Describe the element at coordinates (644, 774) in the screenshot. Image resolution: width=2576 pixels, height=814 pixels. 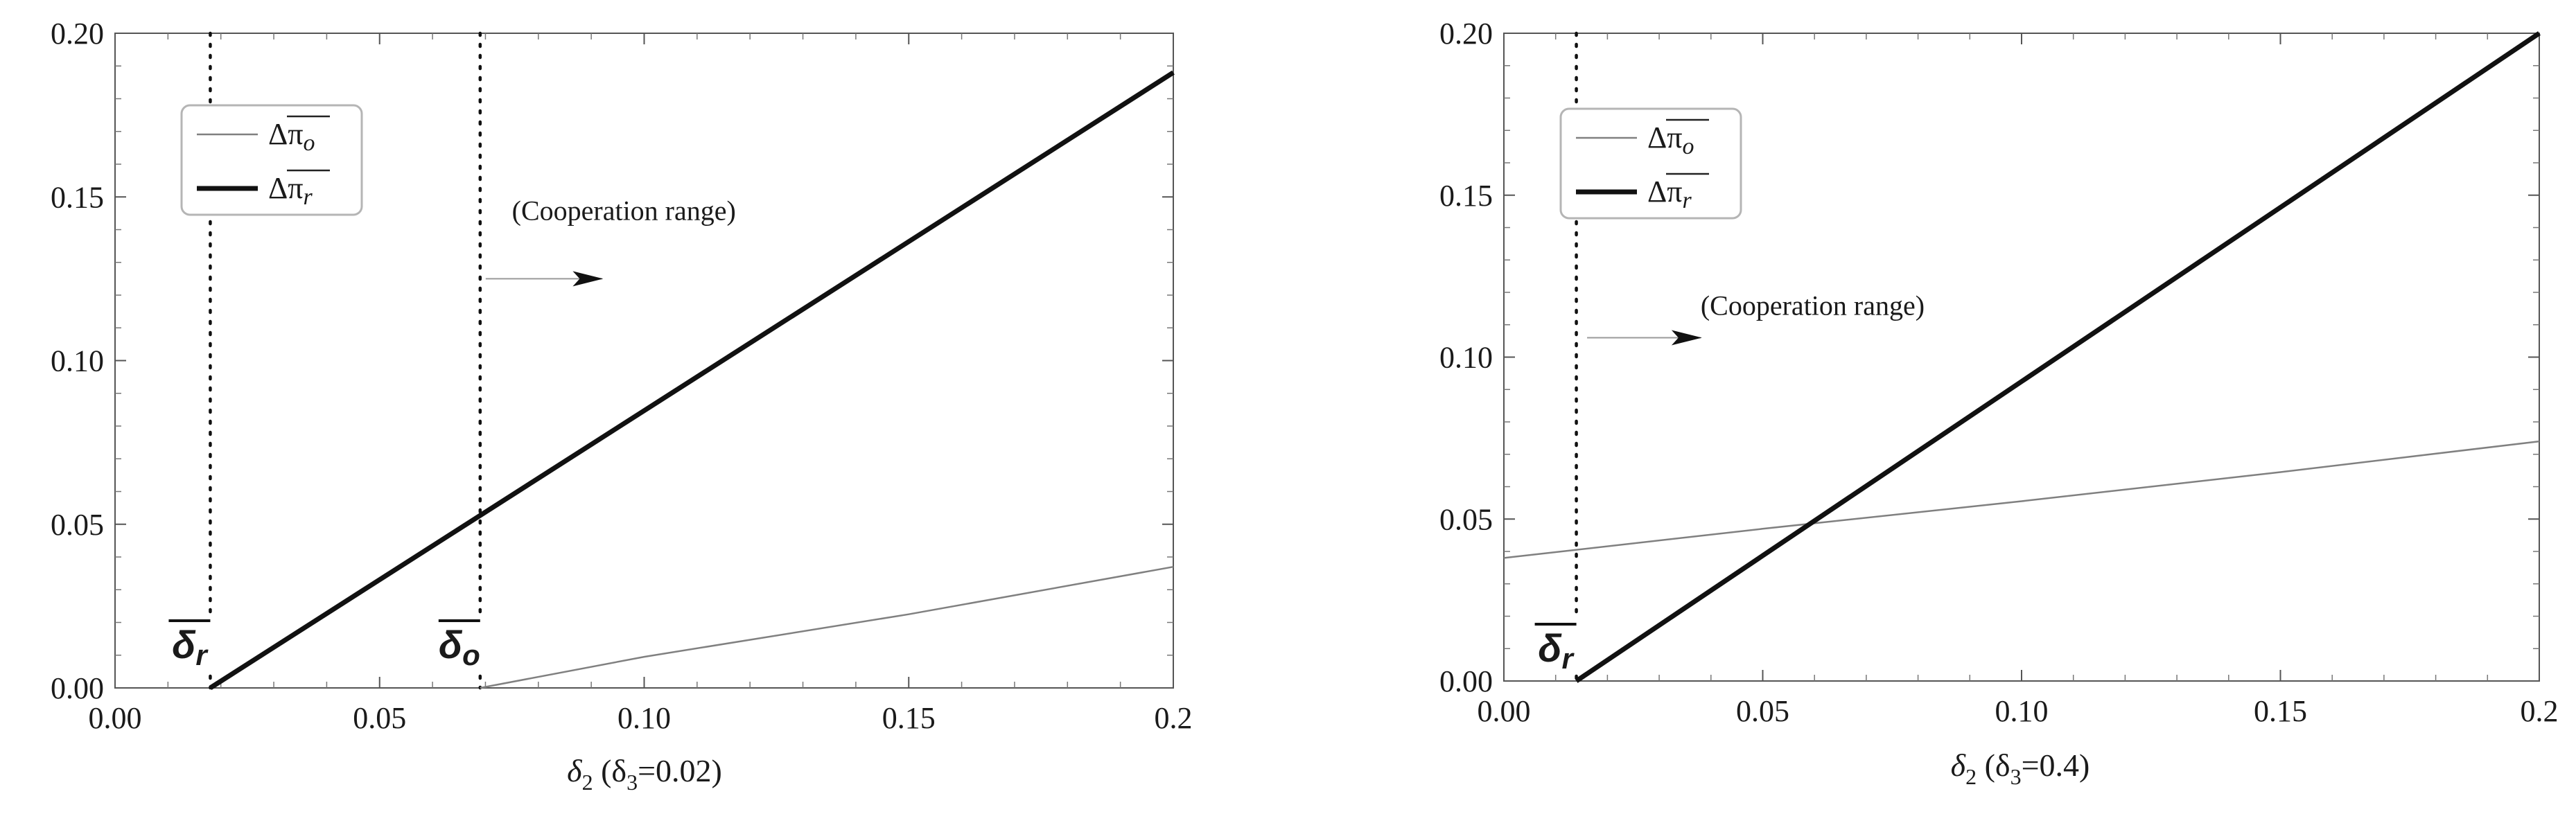
I see `x-axis-label: δ2 (δ3=0.02)` at that location.